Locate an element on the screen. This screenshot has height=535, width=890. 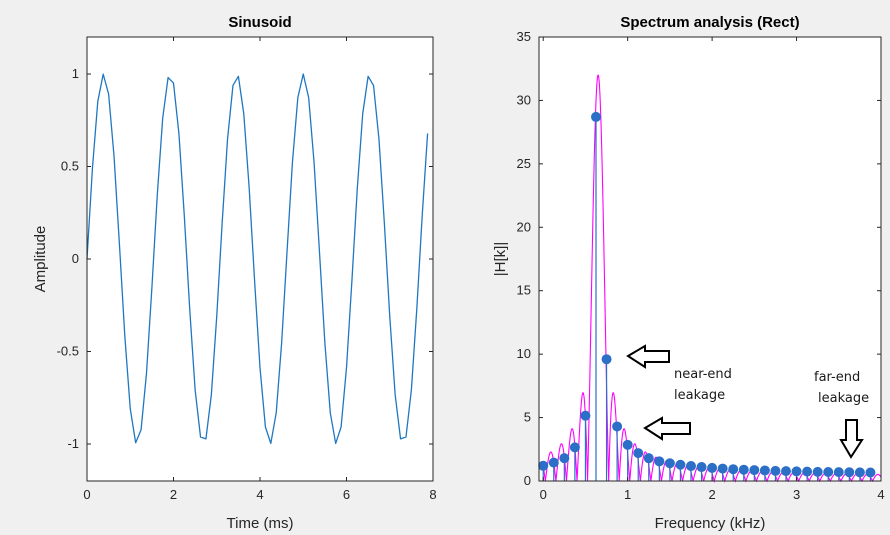
sinusoid-x-tick-label: 8 is located at coordinates (432, 494).